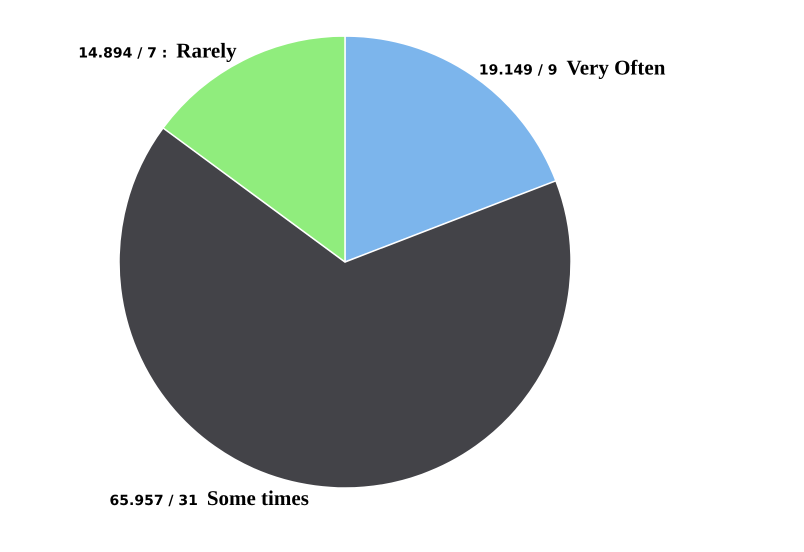 The image size is (804, 552). Describe the element at coordinates (207, 50) in the screenshot. I see `slice-label: Rarely` at that location.